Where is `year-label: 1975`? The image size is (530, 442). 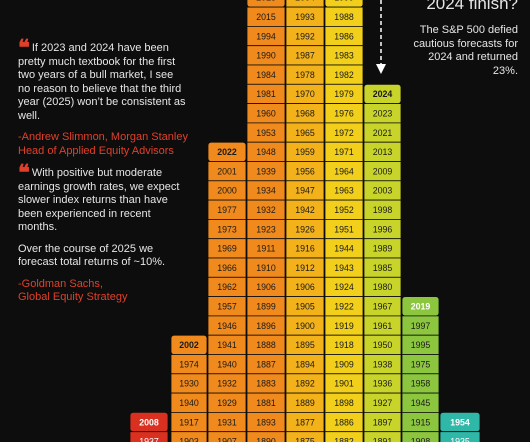
year-label: 1975 is located at coordinates (421, 364).